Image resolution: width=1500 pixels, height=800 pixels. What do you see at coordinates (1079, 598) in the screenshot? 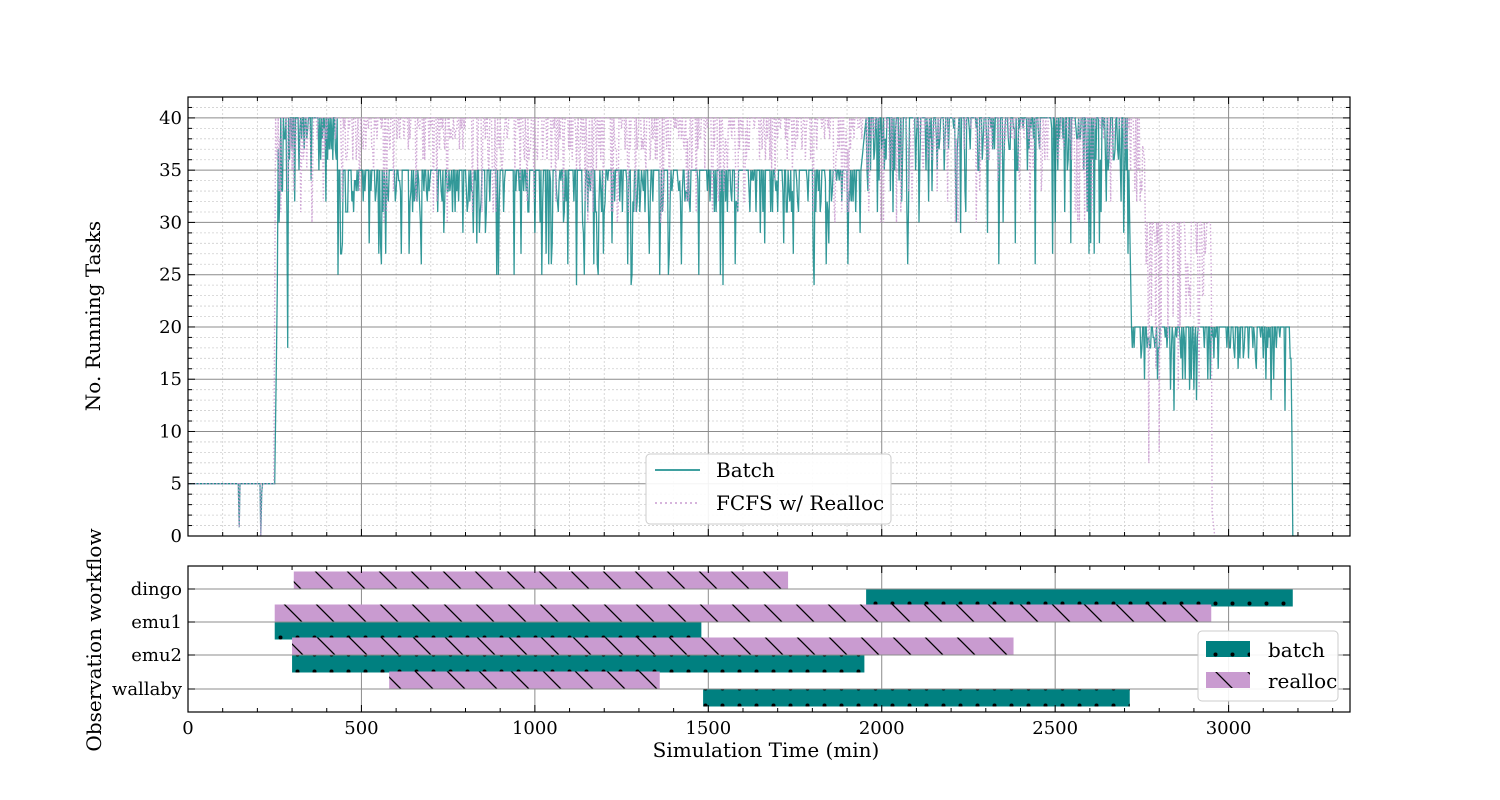
I see `gantt-bar-batch-dingo-pattern` at bounding box center [1079, 598].